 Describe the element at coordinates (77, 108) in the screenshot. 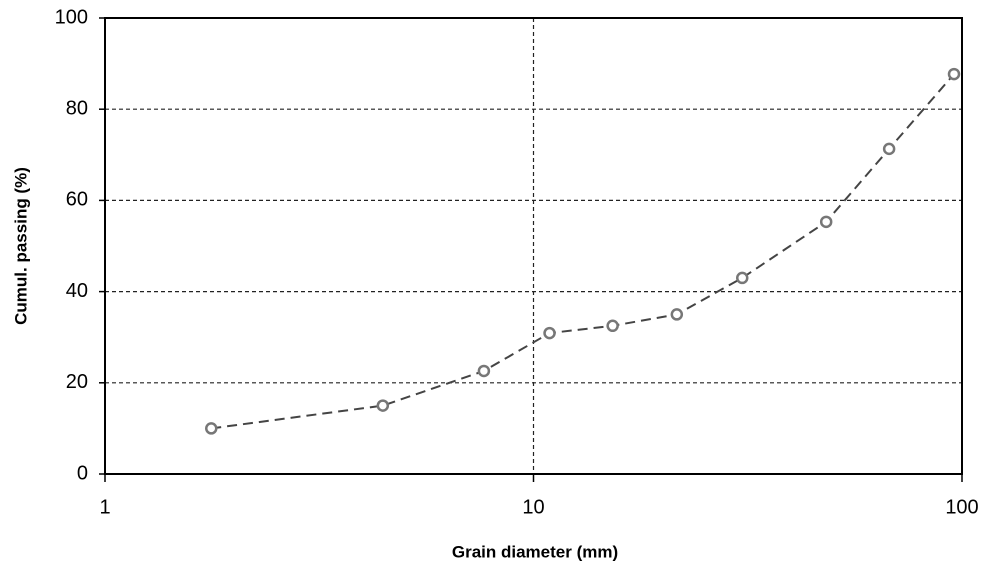

I see `y-tick-label: 80` at that location.